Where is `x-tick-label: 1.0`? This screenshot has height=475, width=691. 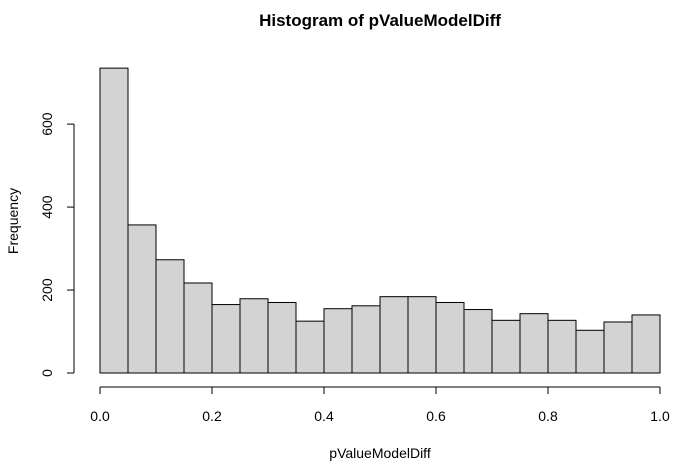
x-tick-label: 1.0 is located at coordinates (660, 416).